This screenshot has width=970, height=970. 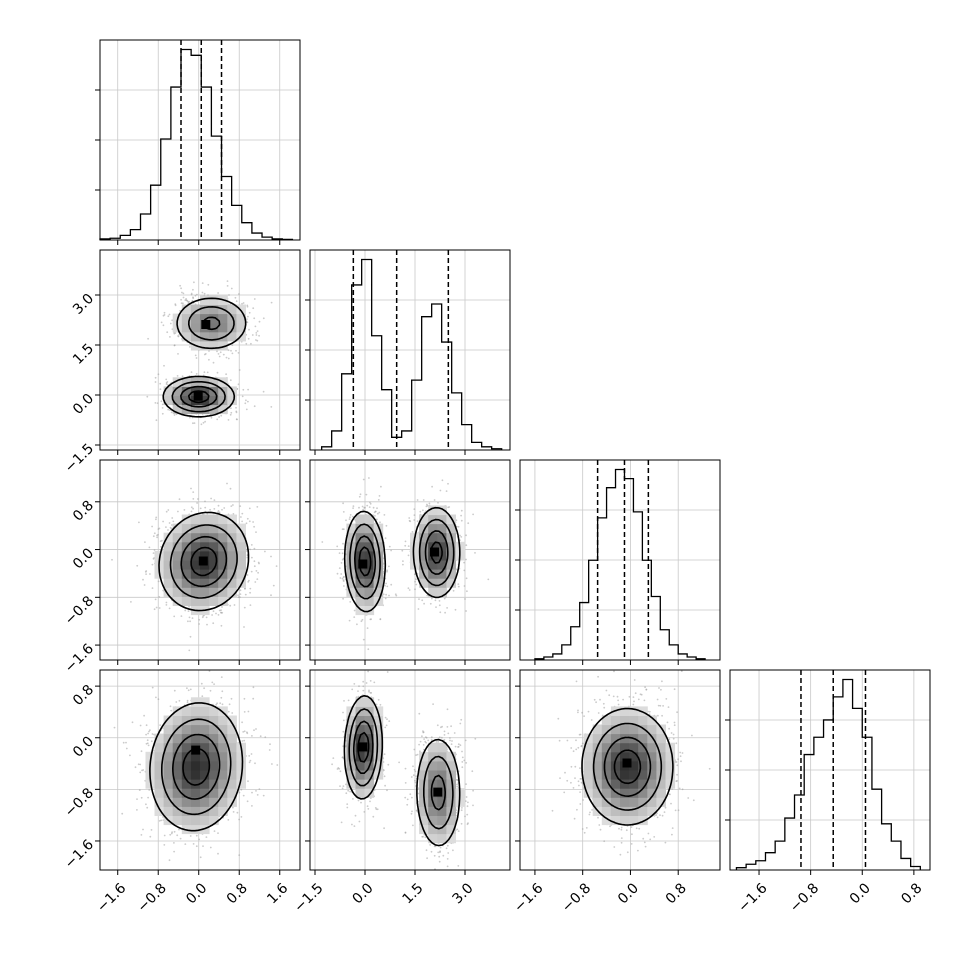 I want to click on grid-lines, so click(x=830, y=770).